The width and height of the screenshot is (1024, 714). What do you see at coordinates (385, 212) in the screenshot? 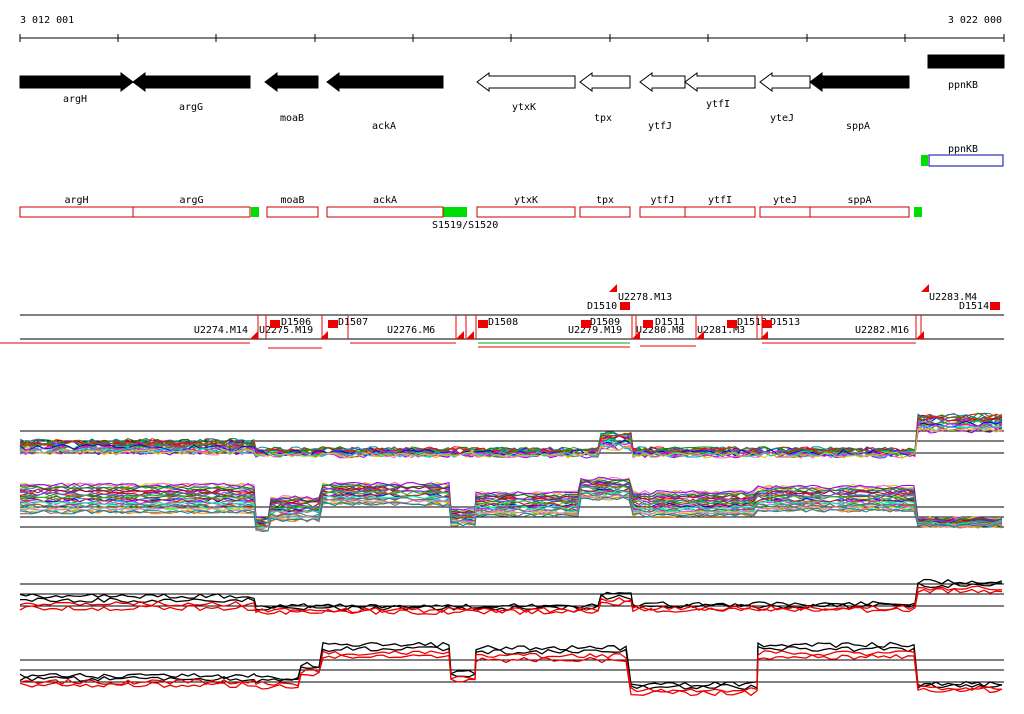
I see `annotation-box-acka` at bounding box center [385, 212].